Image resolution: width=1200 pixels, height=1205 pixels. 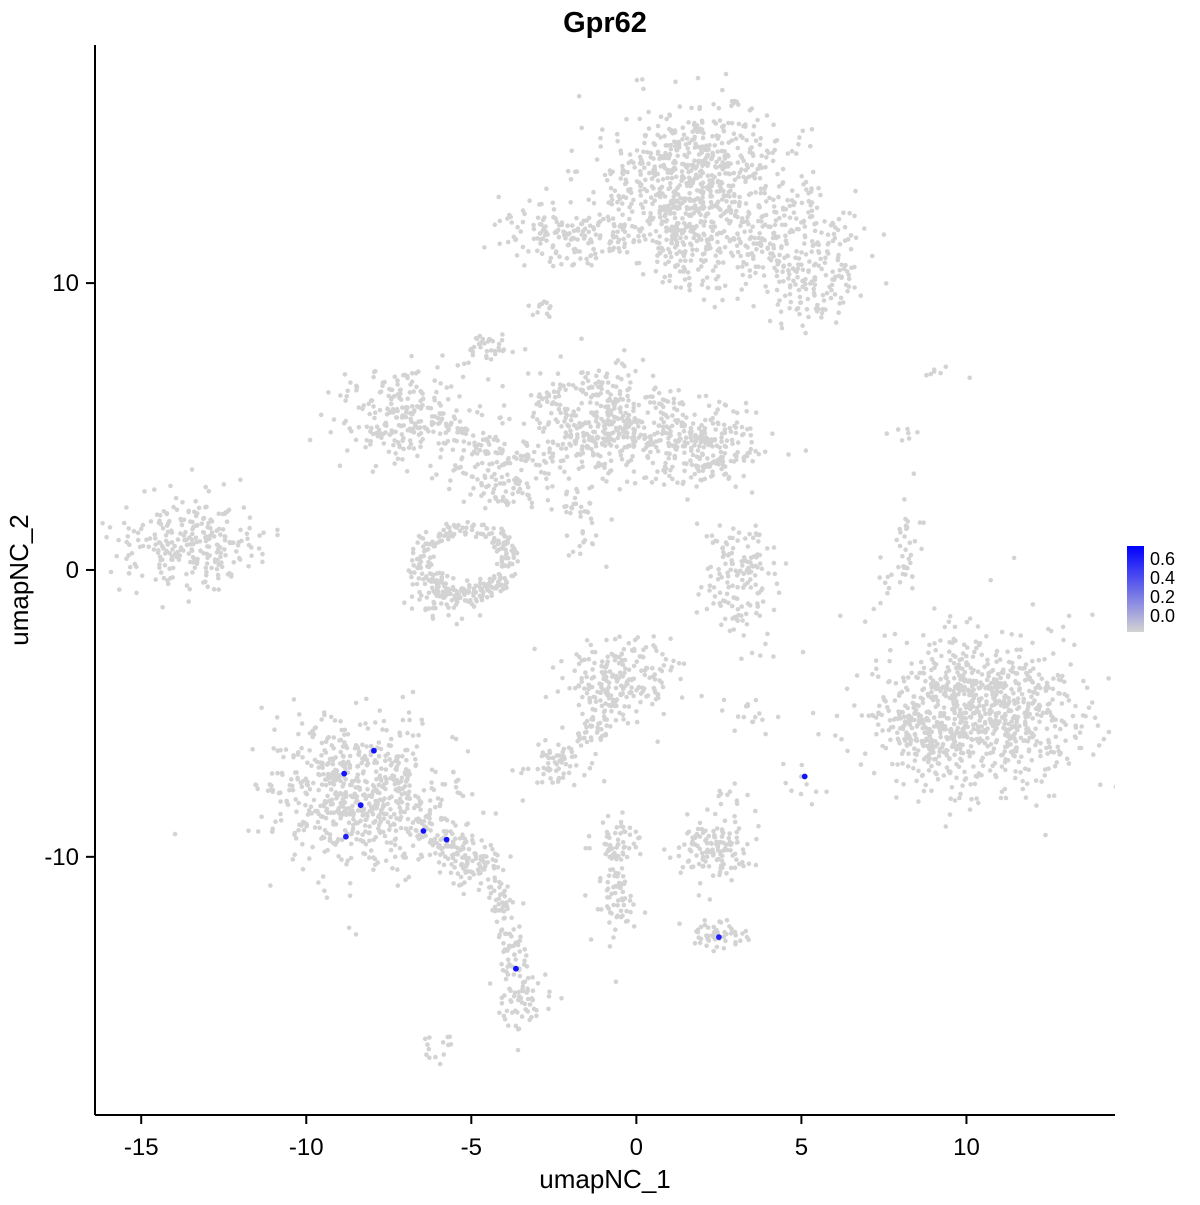 What do you see at coordinates (141, 1147) in the screenshot?
I see `x-tick-label: -15` at bounding box center [141, 1147].